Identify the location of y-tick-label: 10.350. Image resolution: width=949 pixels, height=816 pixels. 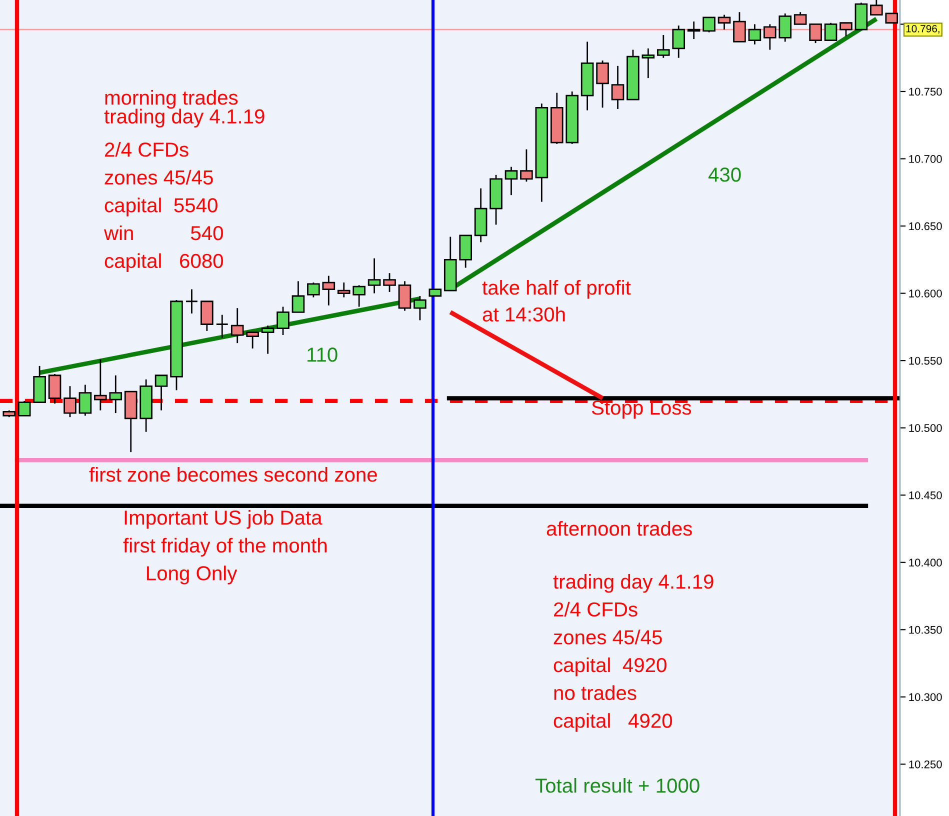
(925, 630).